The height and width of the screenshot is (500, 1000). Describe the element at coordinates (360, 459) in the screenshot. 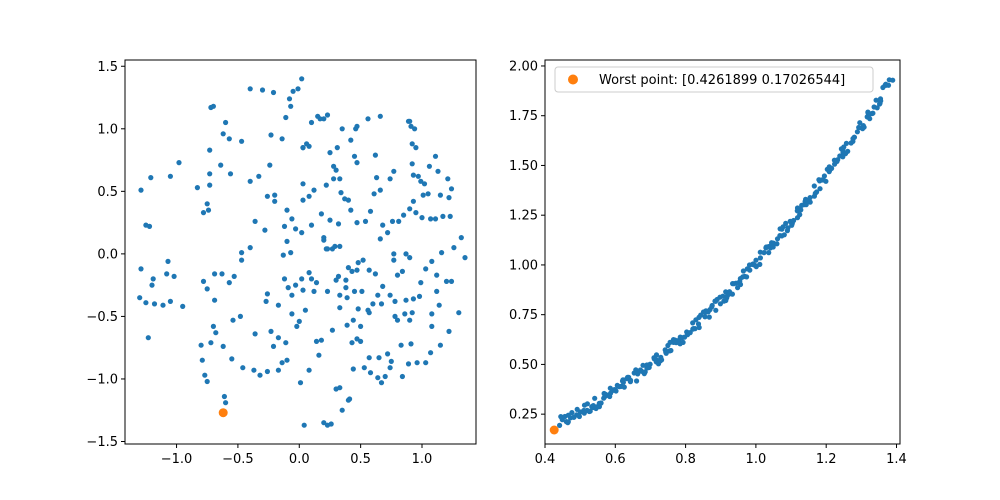

I see `x-tick-label: 0.5` at that location.